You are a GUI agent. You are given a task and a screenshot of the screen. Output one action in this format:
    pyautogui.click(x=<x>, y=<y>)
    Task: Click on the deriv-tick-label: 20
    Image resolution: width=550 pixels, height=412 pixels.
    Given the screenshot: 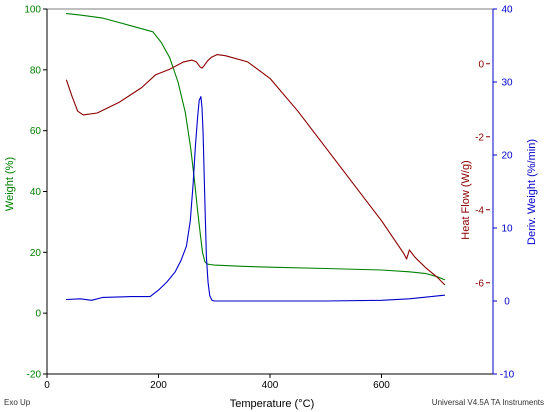 What is the action you would take?
    pyautogui.click(x=507, y=156)
    